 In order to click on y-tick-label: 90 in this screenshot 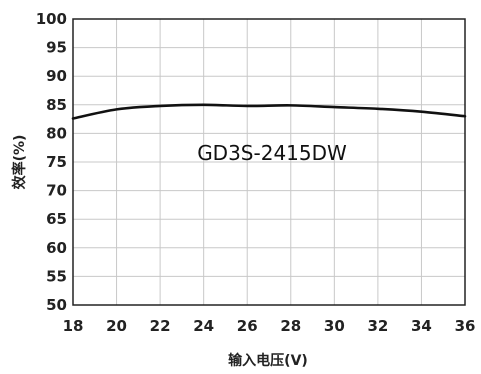, I will do `click(56, 76)`.